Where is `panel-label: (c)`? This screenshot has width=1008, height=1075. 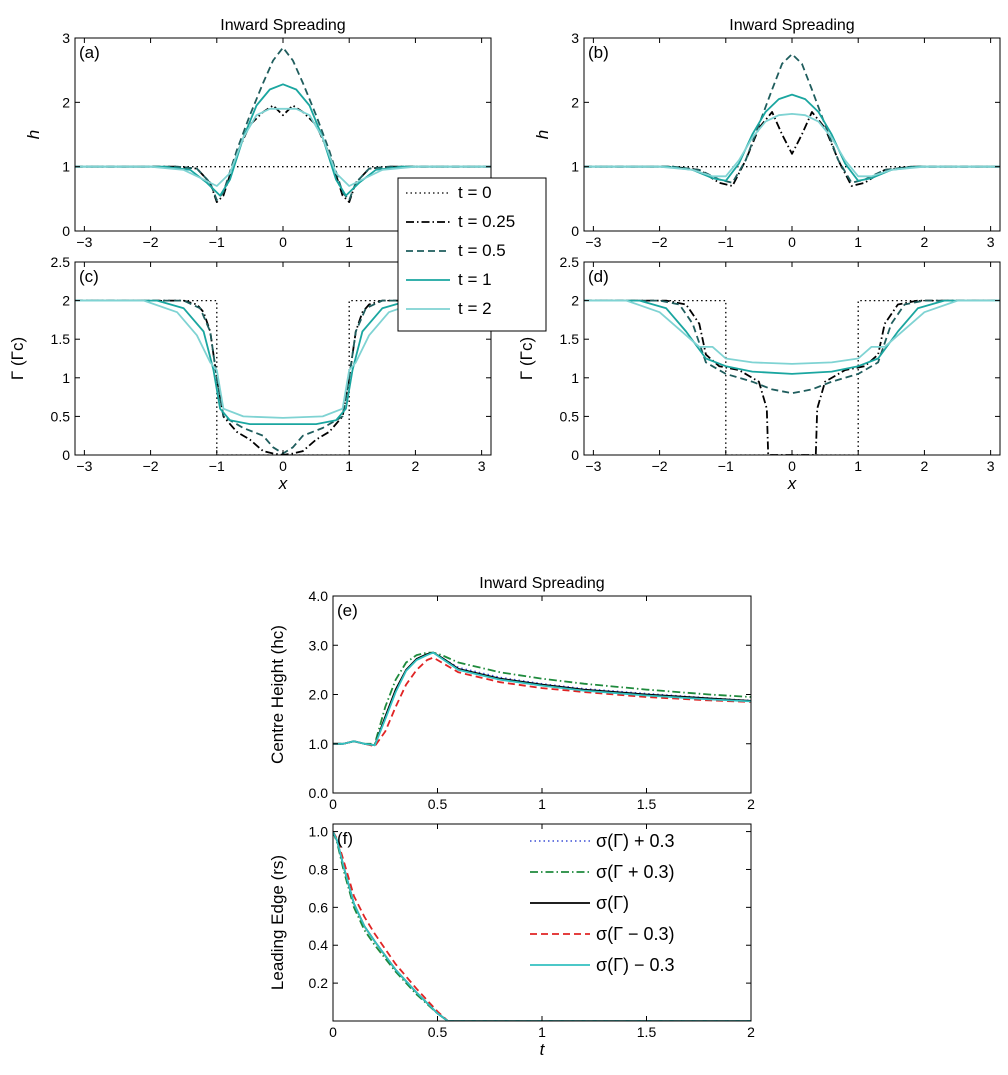 panel-label: (c) is located at coordinates (89, 276).